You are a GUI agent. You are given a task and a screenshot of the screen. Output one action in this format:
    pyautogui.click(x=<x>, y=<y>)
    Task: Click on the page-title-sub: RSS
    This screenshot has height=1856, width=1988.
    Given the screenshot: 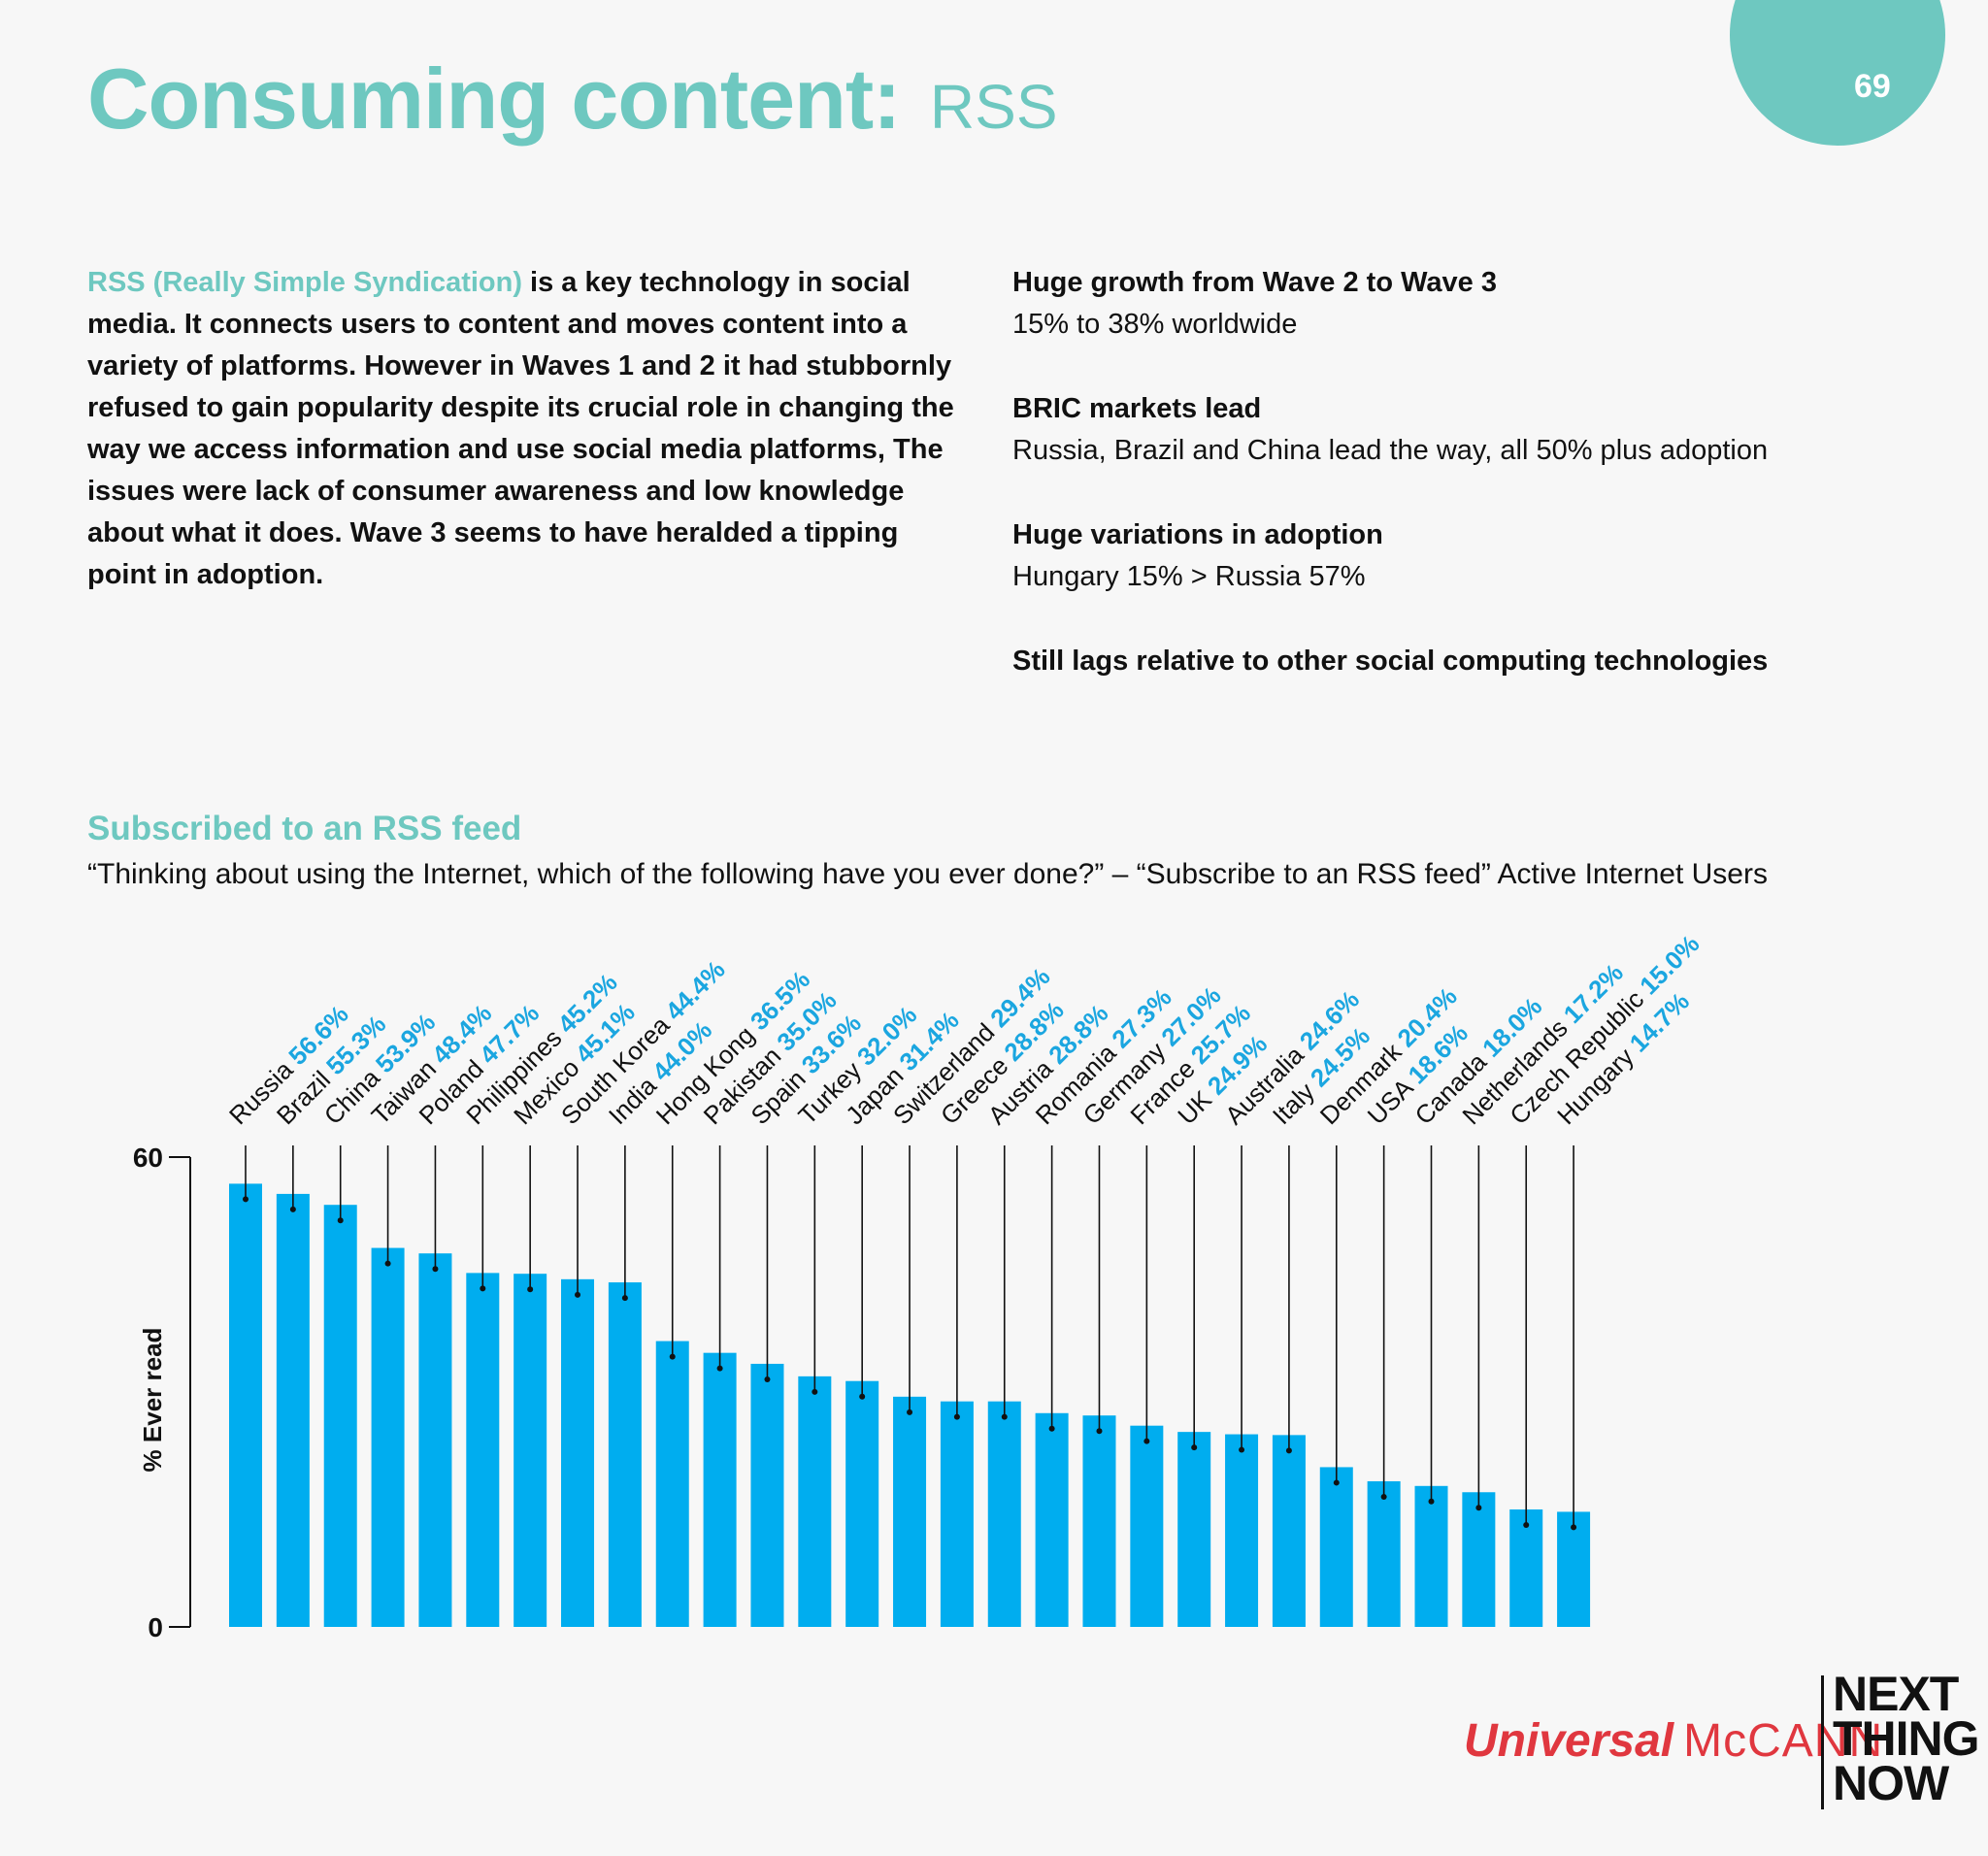 What is the action you would take?
    pyautogui.click(x=994, y=107)
    